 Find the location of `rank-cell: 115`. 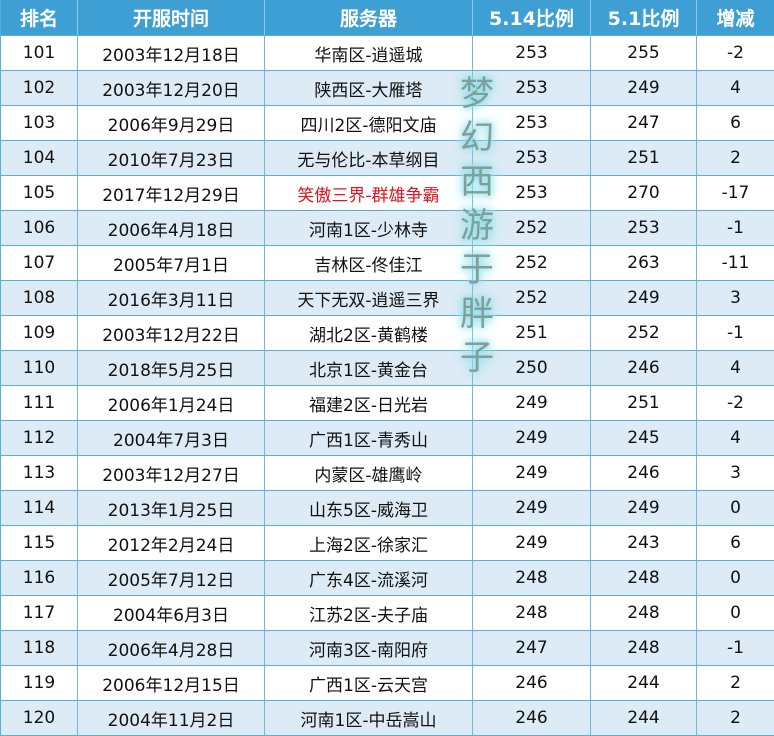

rank-cell: 115 is located at coordinates (39, 543).